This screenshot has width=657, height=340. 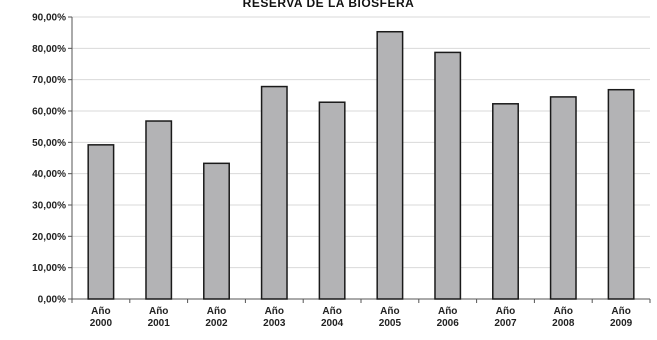 I want to click on chart-title: RESERVA DE LA BIOSFERA, so click(x=328, y=5).